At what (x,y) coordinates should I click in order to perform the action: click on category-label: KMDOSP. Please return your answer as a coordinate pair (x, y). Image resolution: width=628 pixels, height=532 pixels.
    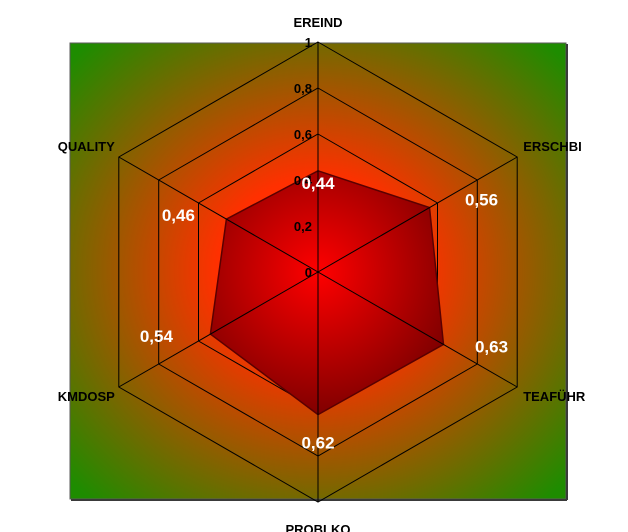
    Looking at the image, I should click on (86, 396).